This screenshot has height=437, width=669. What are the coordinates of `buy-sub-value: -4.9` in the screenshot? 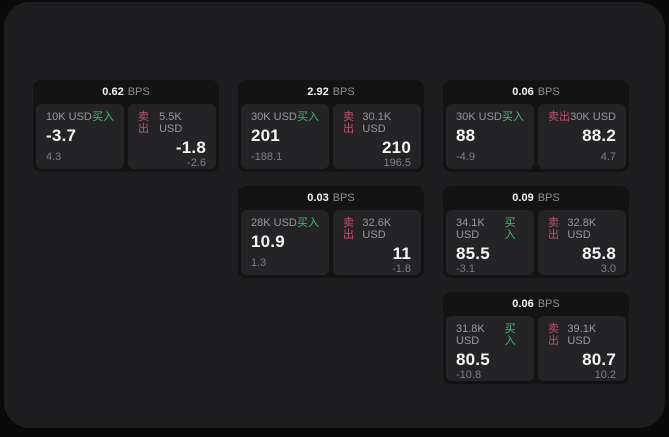 It's located at (465, 157).